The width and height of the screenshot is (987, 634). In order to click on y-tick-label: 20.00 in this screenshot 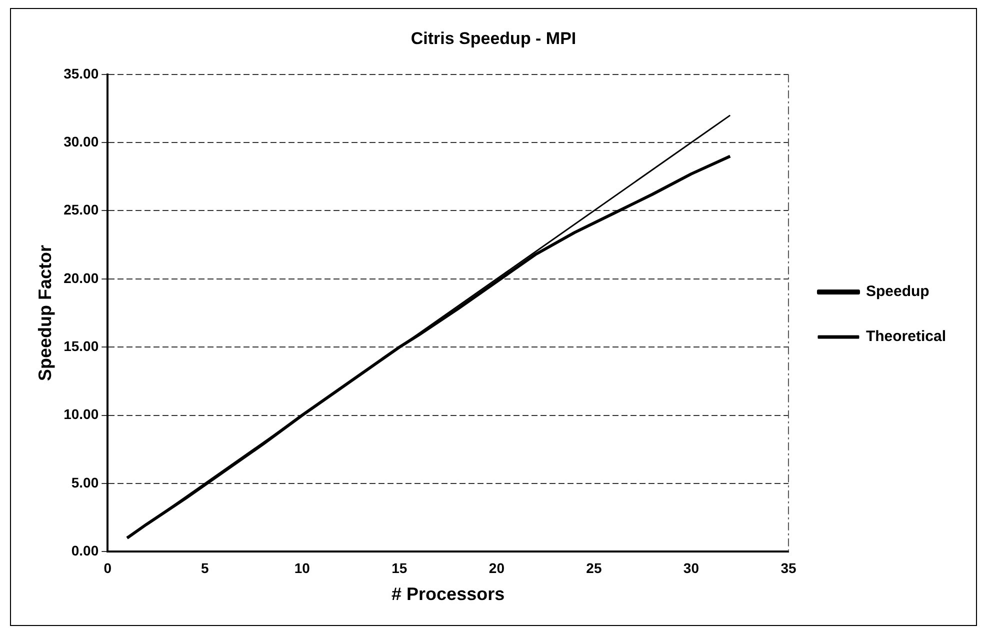, I will do `click(81, 278)`.